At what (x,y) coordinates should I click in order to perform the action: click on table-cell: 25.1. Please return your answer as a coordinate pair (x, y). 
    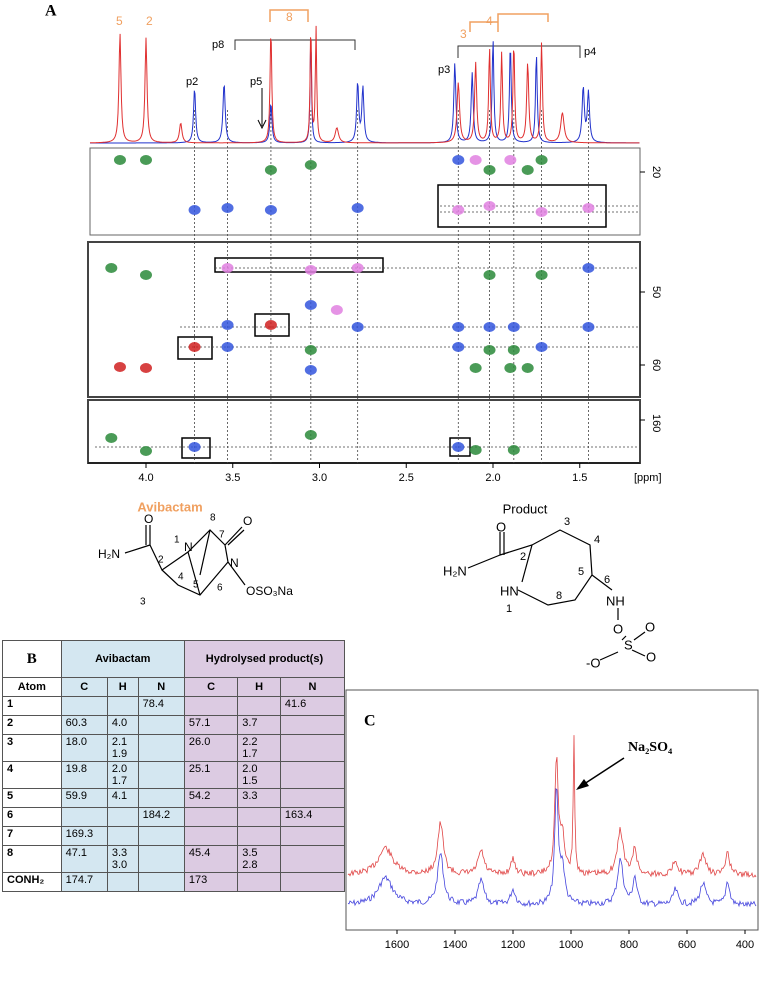
    Looking at the image, I should click on (211, 775).